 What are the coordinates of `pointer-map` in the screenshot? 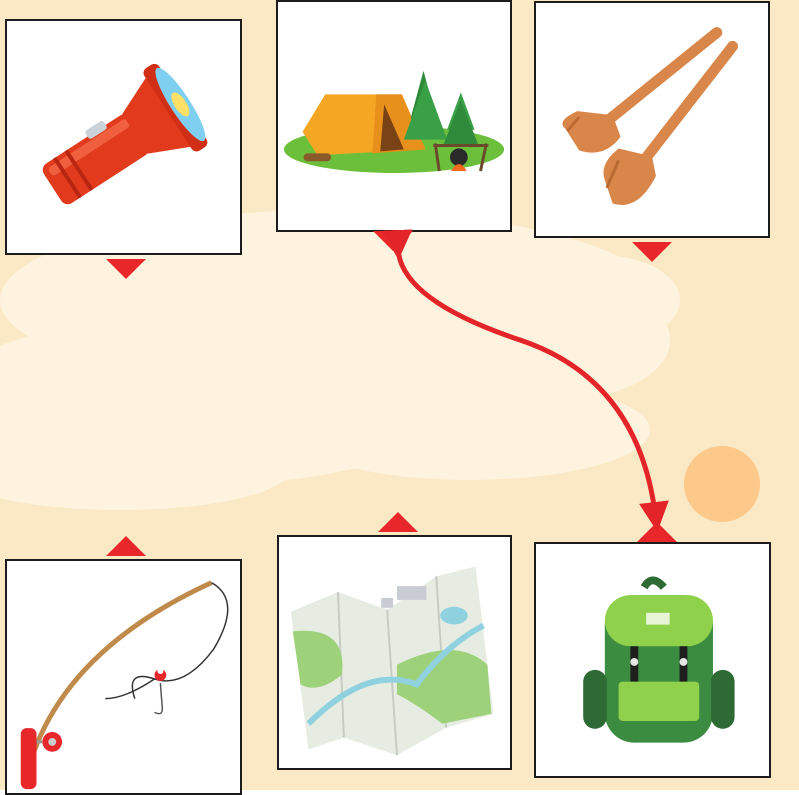 It's located at (398, 522).